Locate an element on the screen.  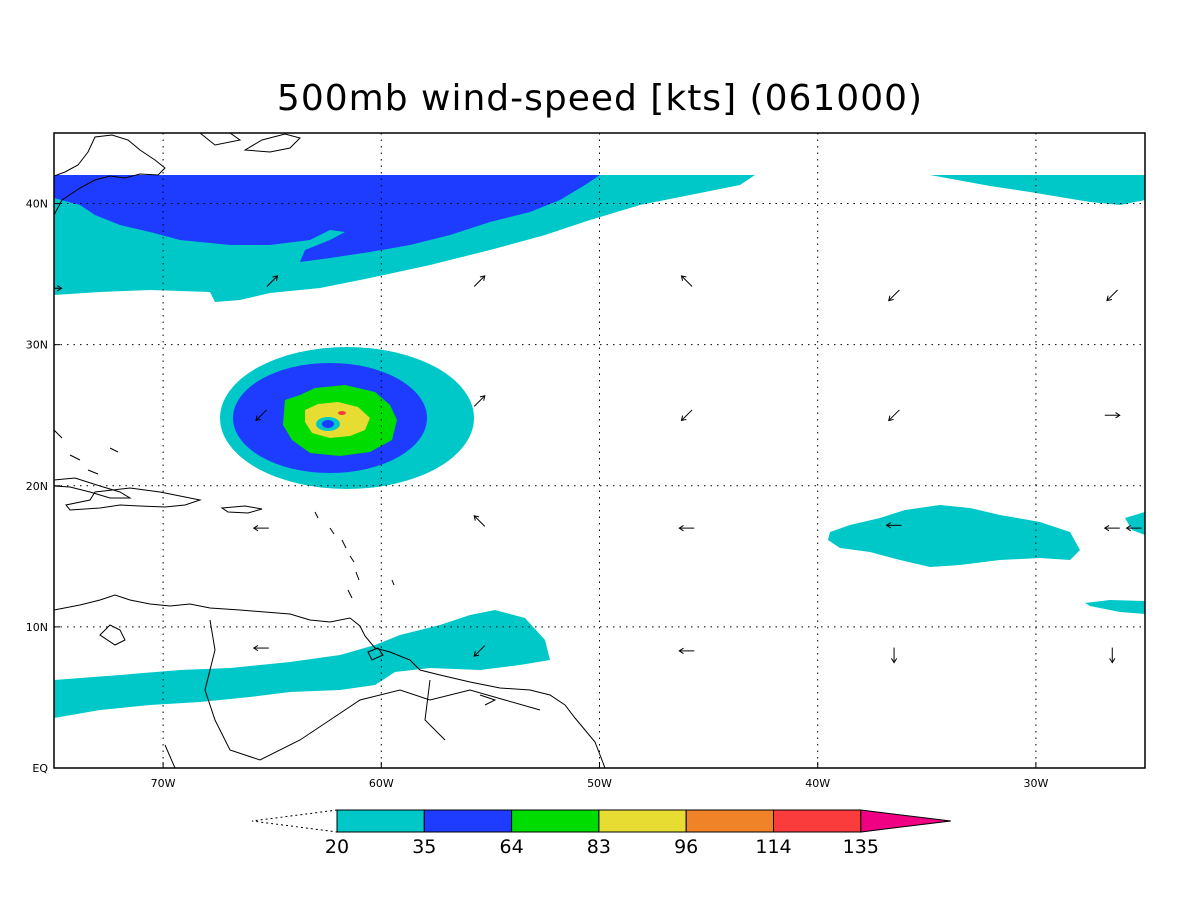
colorbar-level-label: 35 is located at coordinates (424, 847).